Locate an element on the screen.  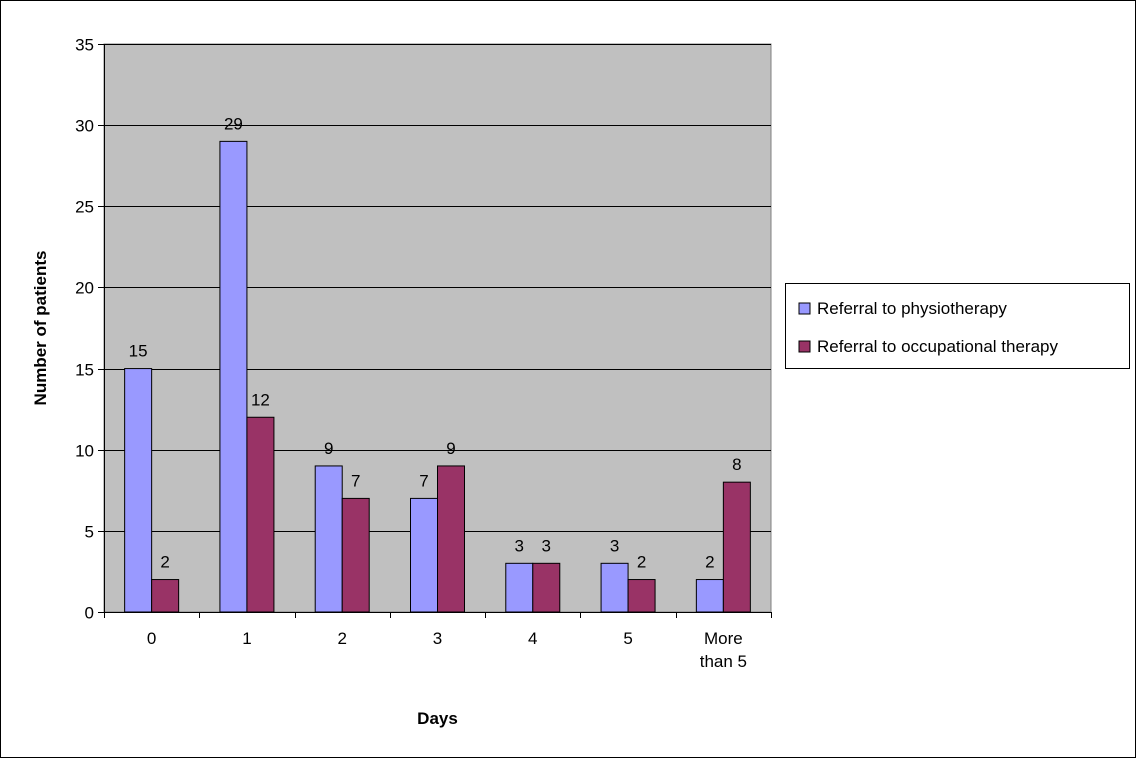
y-tick-label: 20 is located at coordinates (84, 288).